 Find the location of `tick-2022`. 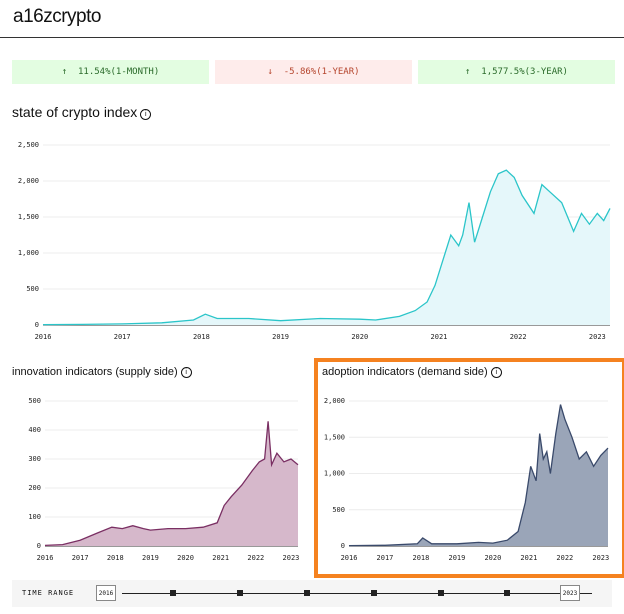

tick-2022 is located at coordinates (507, 593).